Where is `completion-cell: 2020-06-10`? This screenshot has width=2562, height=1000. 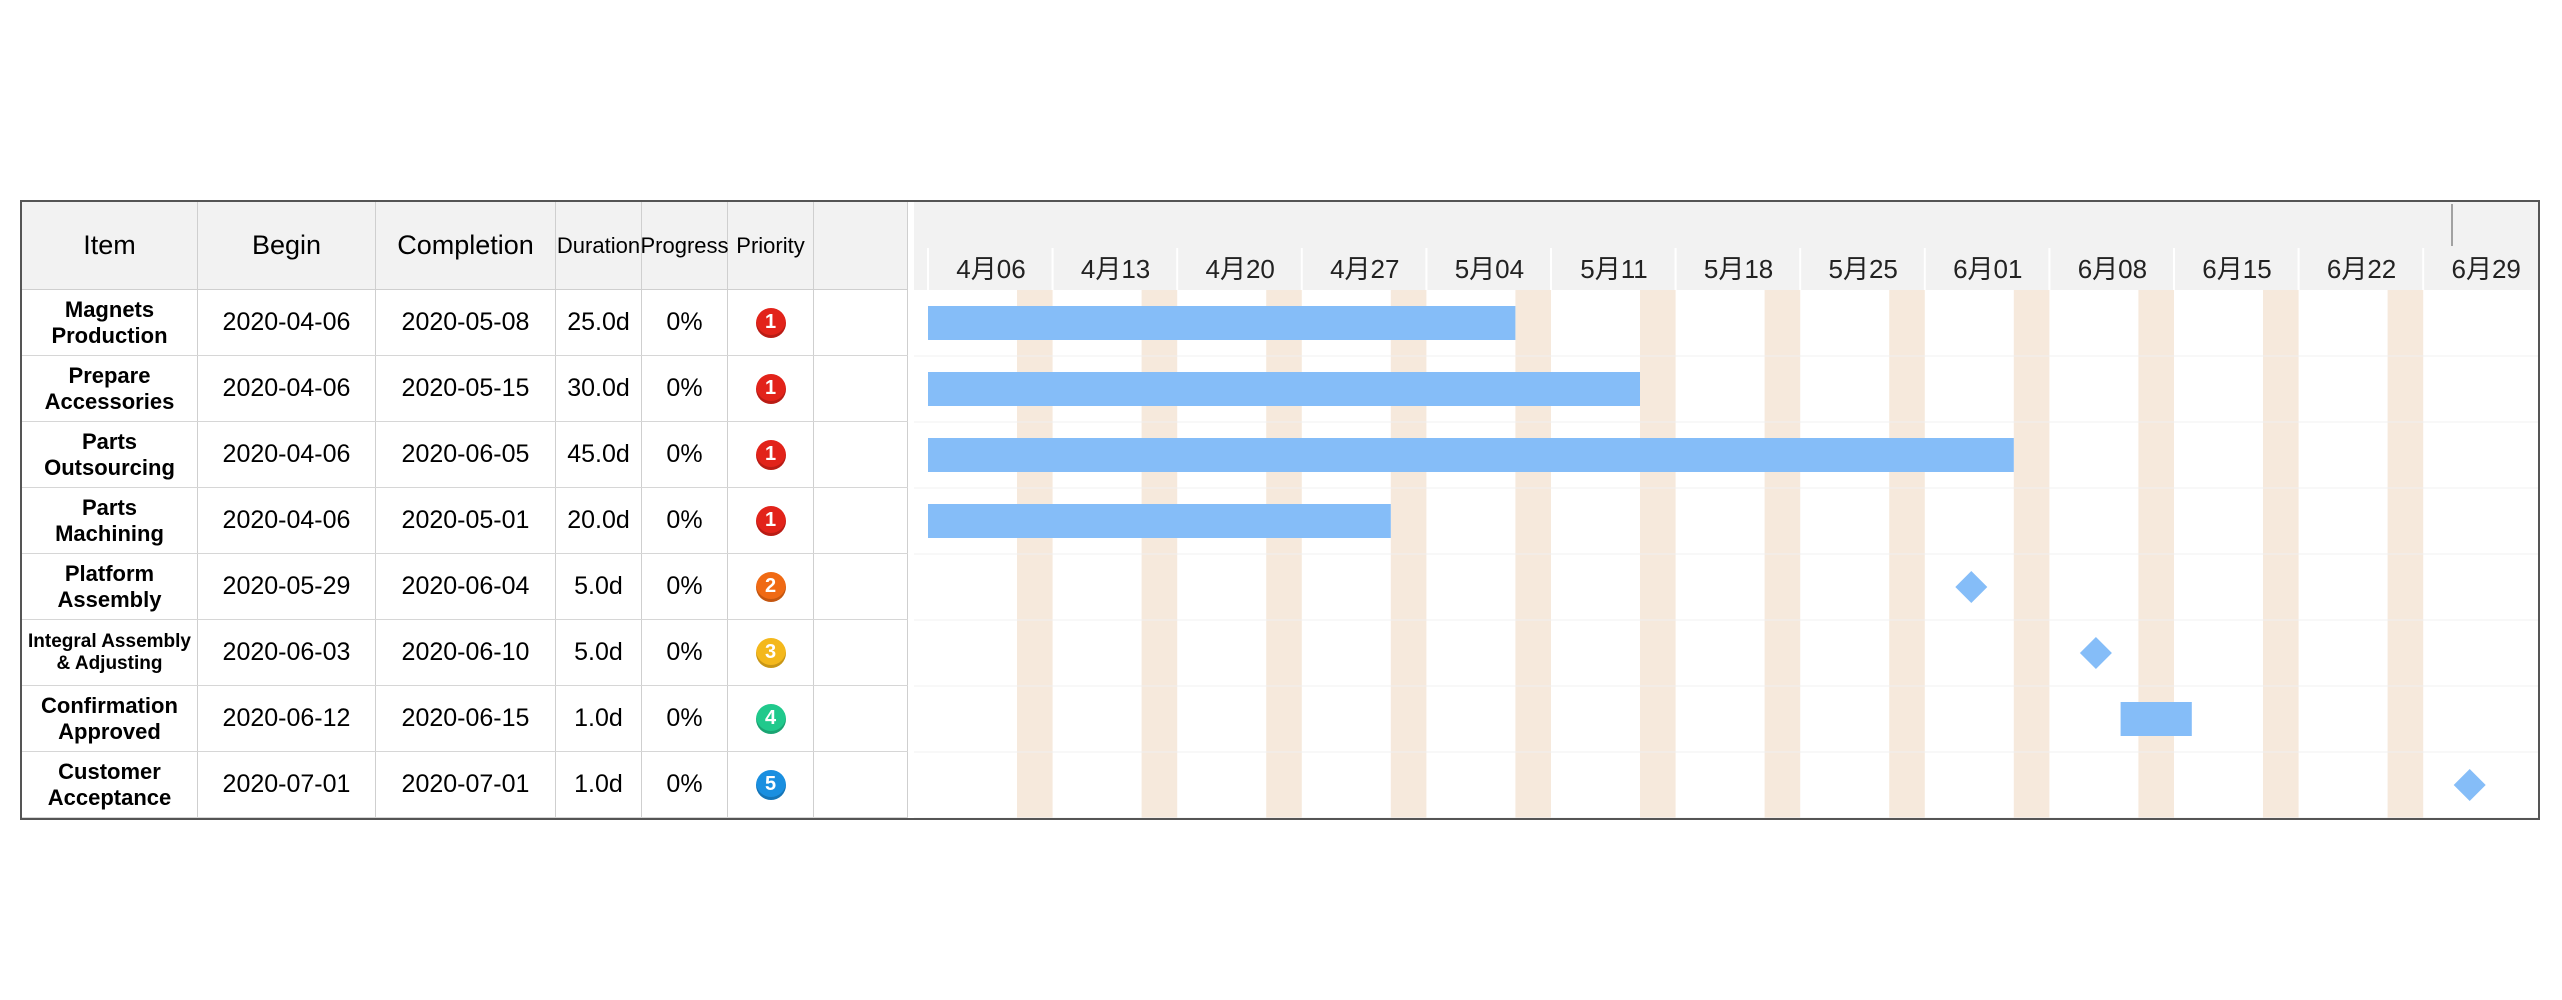 completion-cell: 2020-06-10 is located at coordinates (466, 652).